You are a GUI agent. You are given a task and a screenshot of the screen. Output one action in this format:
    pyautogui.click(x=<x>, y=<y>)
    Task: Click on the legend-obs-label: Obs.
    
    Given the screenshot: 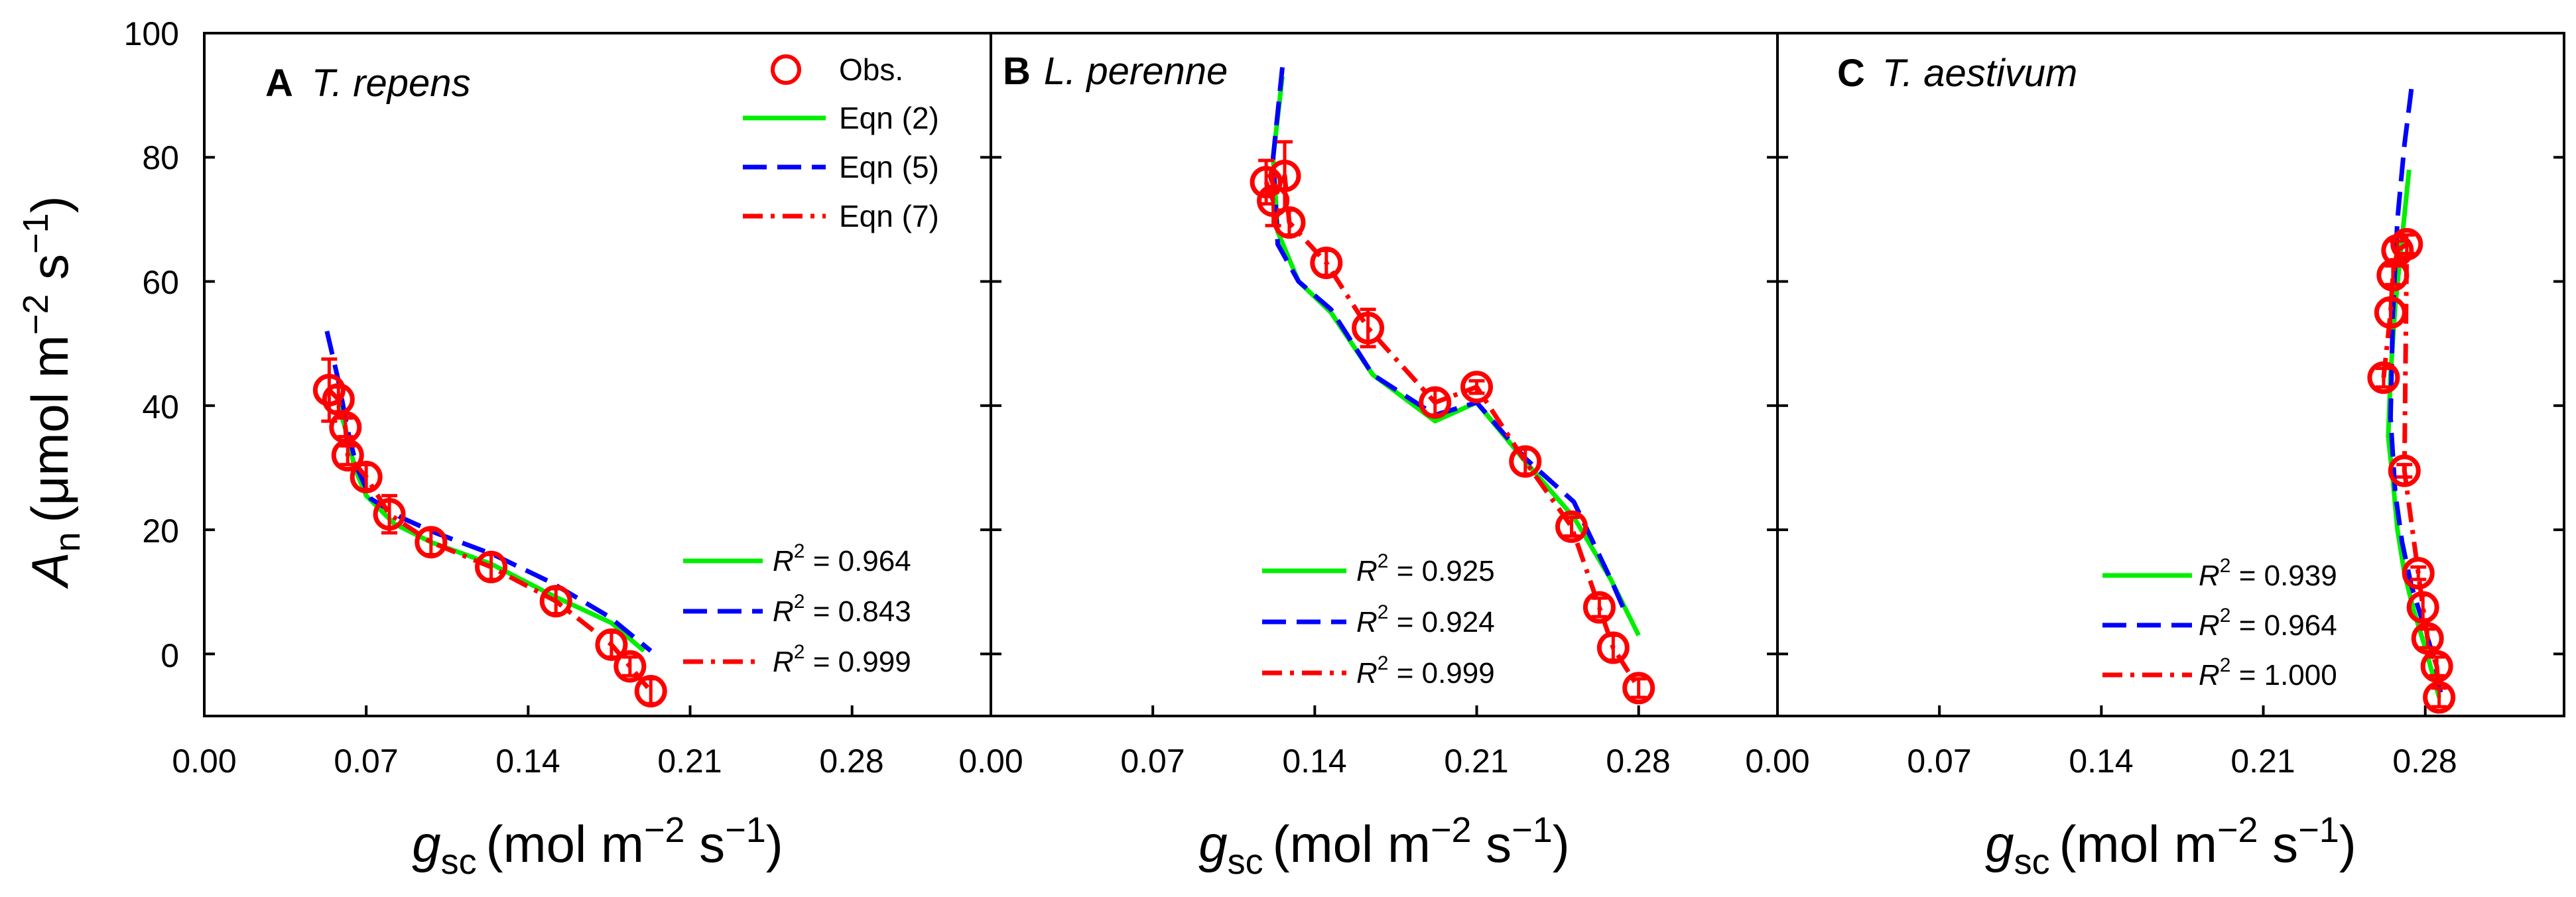 What is the action you would take?
    pyautogui.click(x=871, y=70)
    